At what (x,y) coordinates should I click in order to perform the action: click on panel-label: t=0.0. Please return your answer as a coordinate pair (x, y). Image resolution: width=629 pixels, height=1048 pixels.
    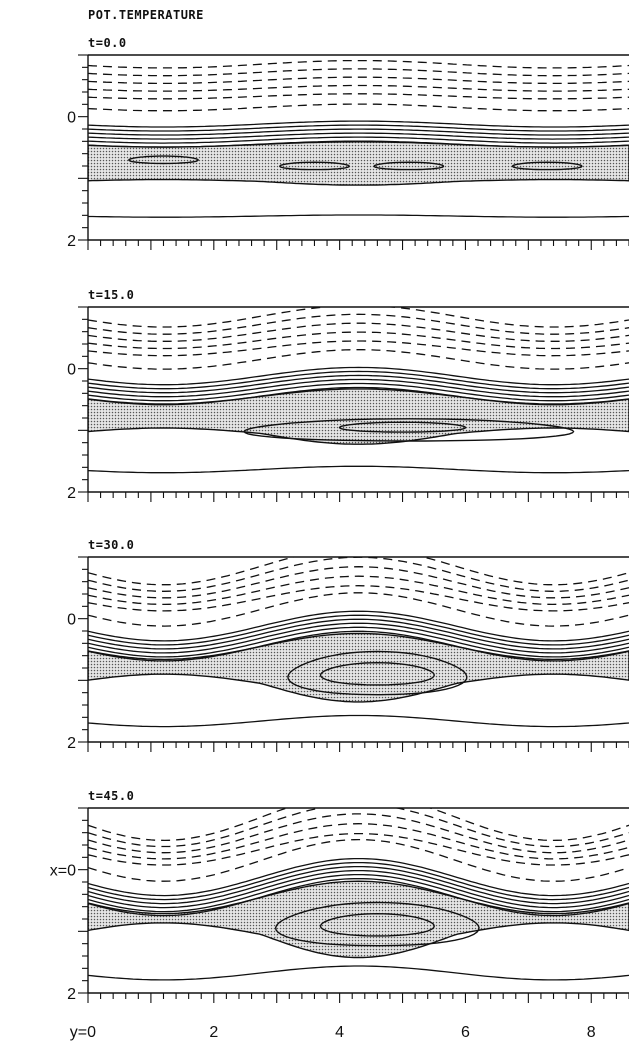
    Looking at the image, I should click on (107, 43).